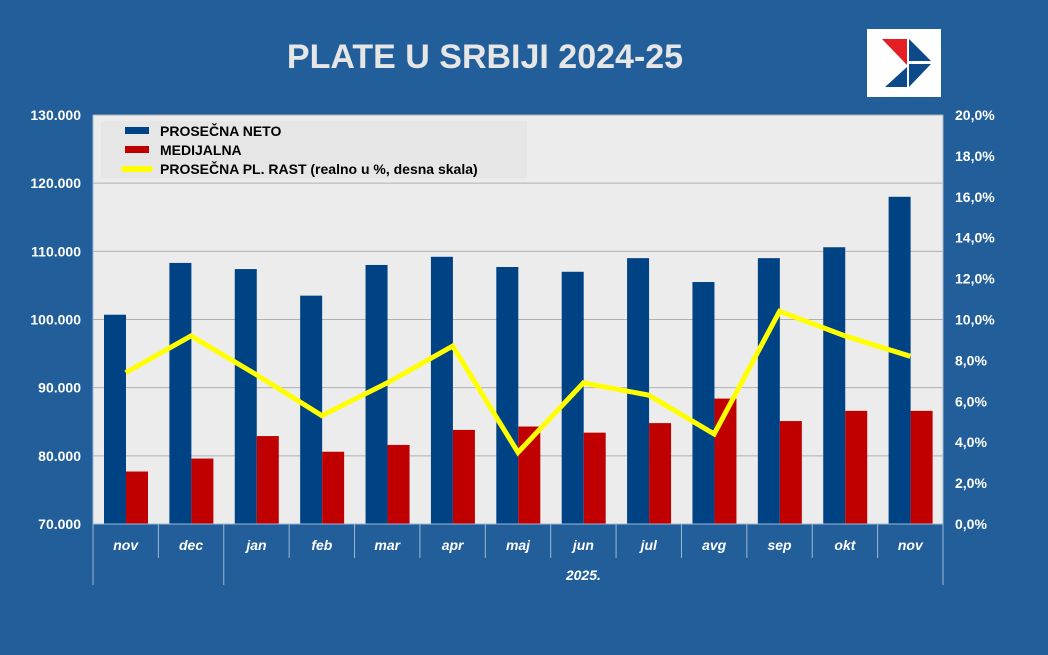 This screenshot has width=1048, height=655. Describe the element at coordinates (845, 545) in the screenshot. I see `category-label: okt` at that location.